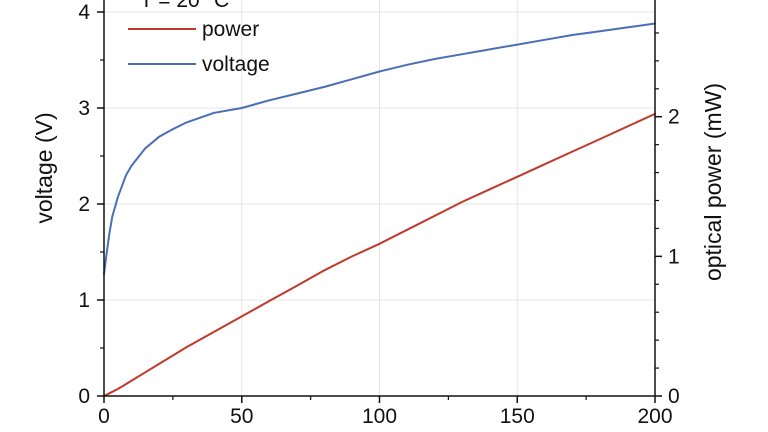  I want to click on x-tick-label: 100, so click(379, 416).